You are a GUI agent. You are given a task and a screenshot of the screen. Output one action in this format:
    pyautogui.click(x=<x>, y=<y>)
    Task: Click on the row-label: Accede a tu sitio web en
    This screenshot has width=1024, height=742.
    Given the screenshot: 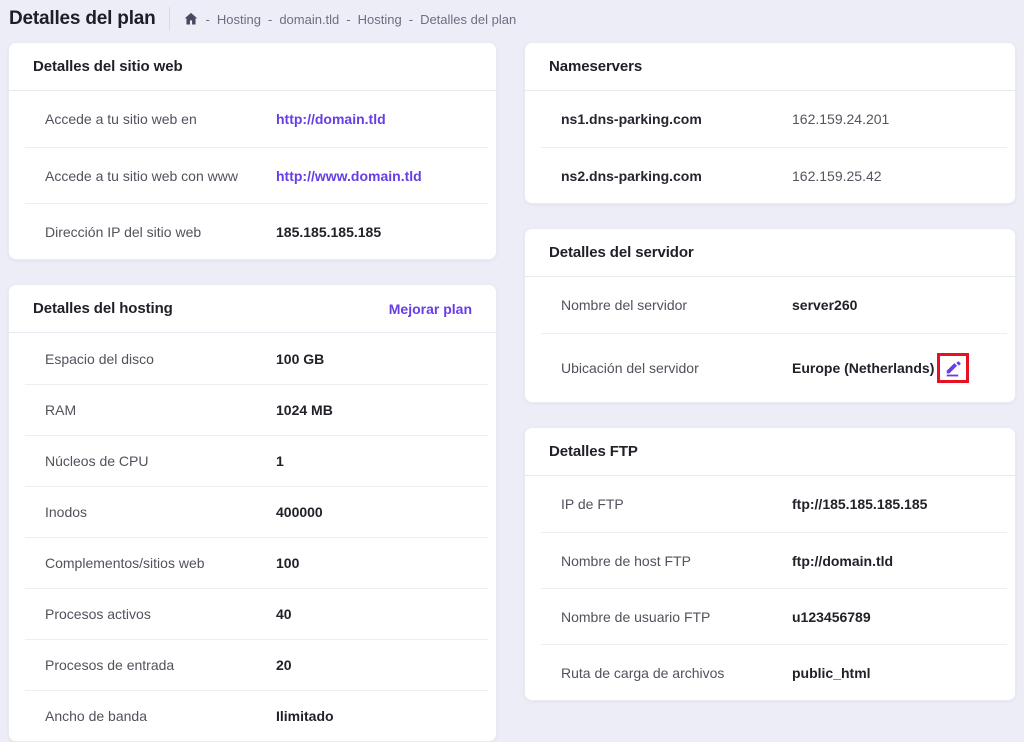 What is the action you would take?
    pyautogui.click(x=121, y=119)
    